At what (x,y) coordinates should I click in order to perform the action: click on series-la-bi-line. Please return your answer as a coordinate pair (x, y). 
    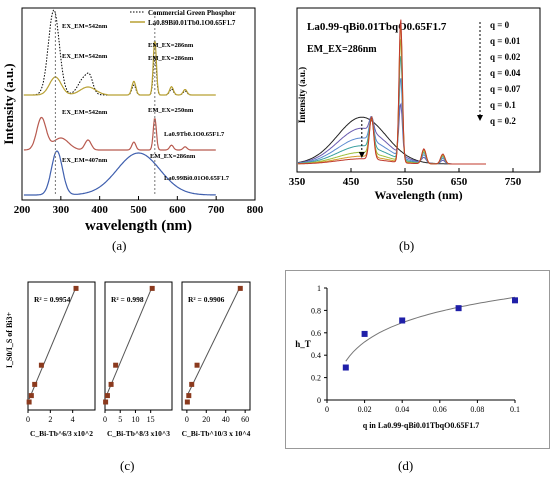
    Looking at the image, I should click on (119, 173).